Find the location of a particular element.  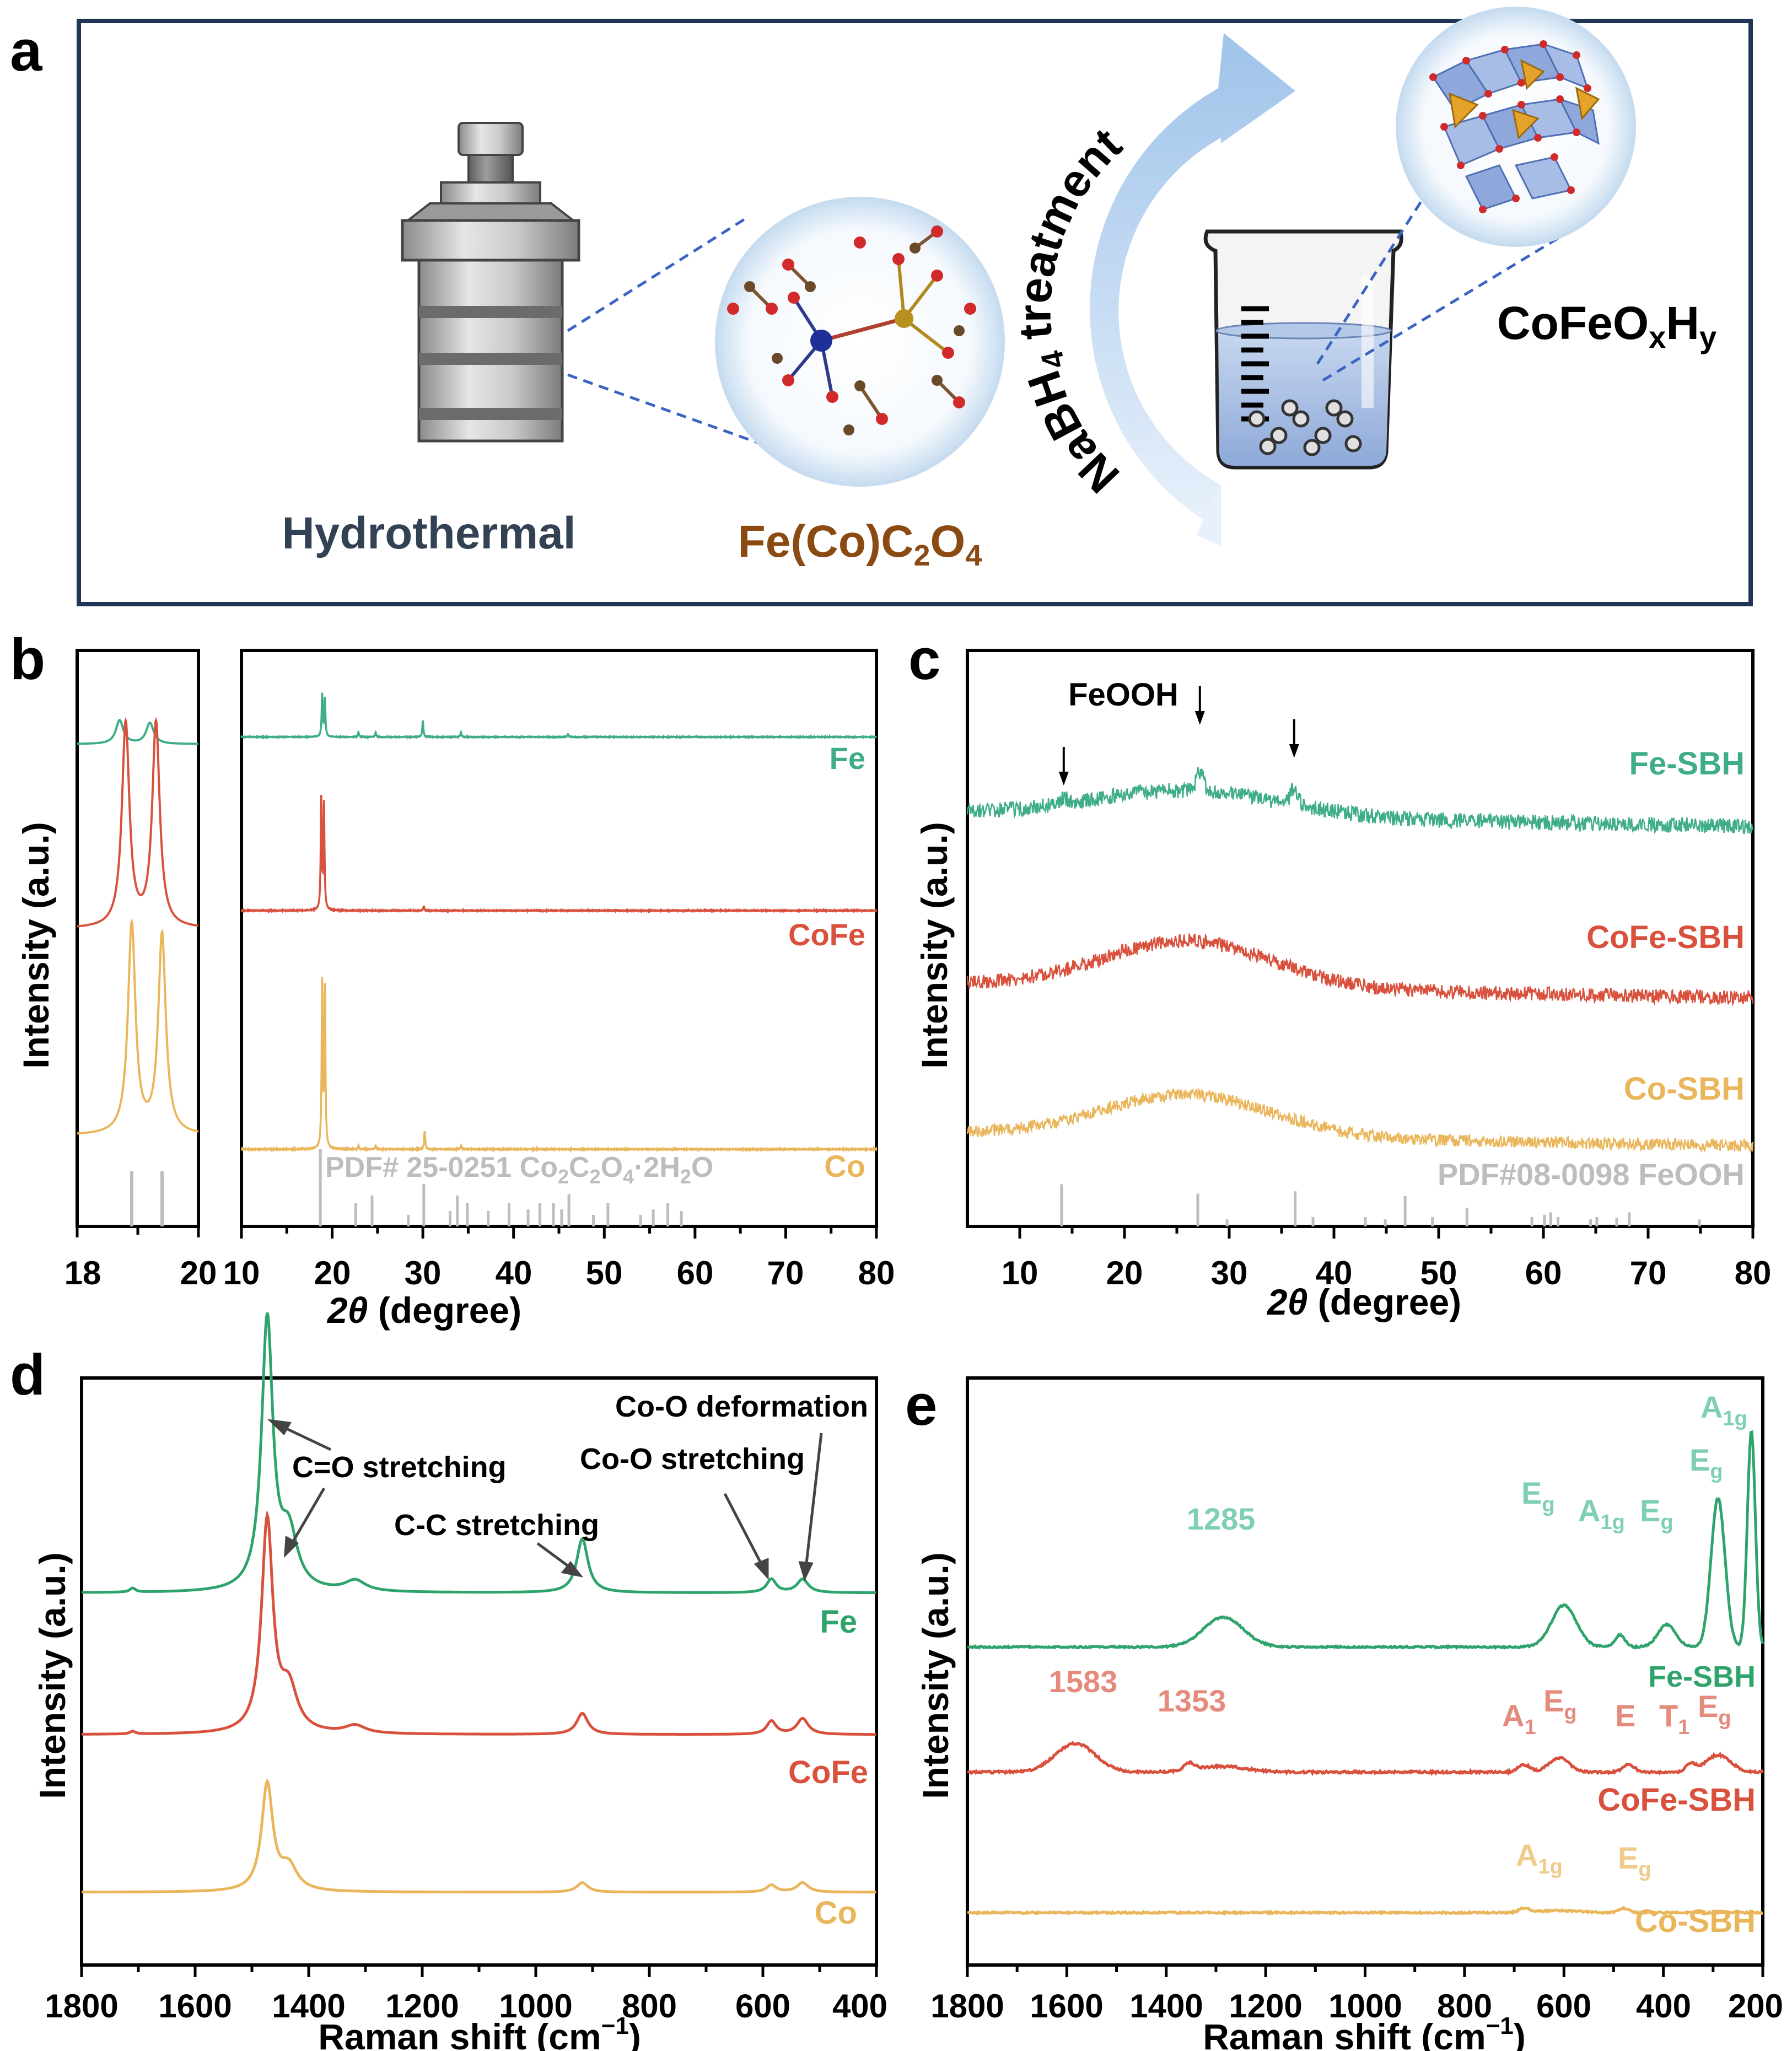

e-tick-1400: 1400 is located at coordinates (1166, 2006).